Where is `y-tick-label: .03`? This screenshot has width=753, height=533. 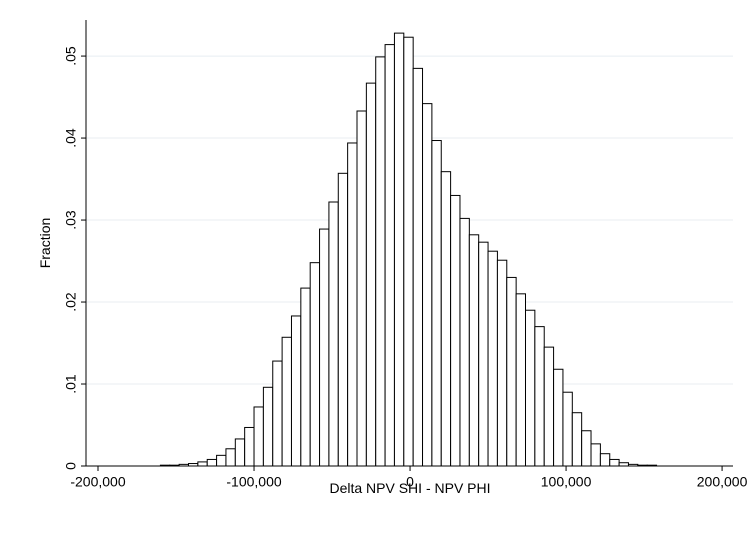 y-tick-label: .03 is located at coordinates (71, 220).